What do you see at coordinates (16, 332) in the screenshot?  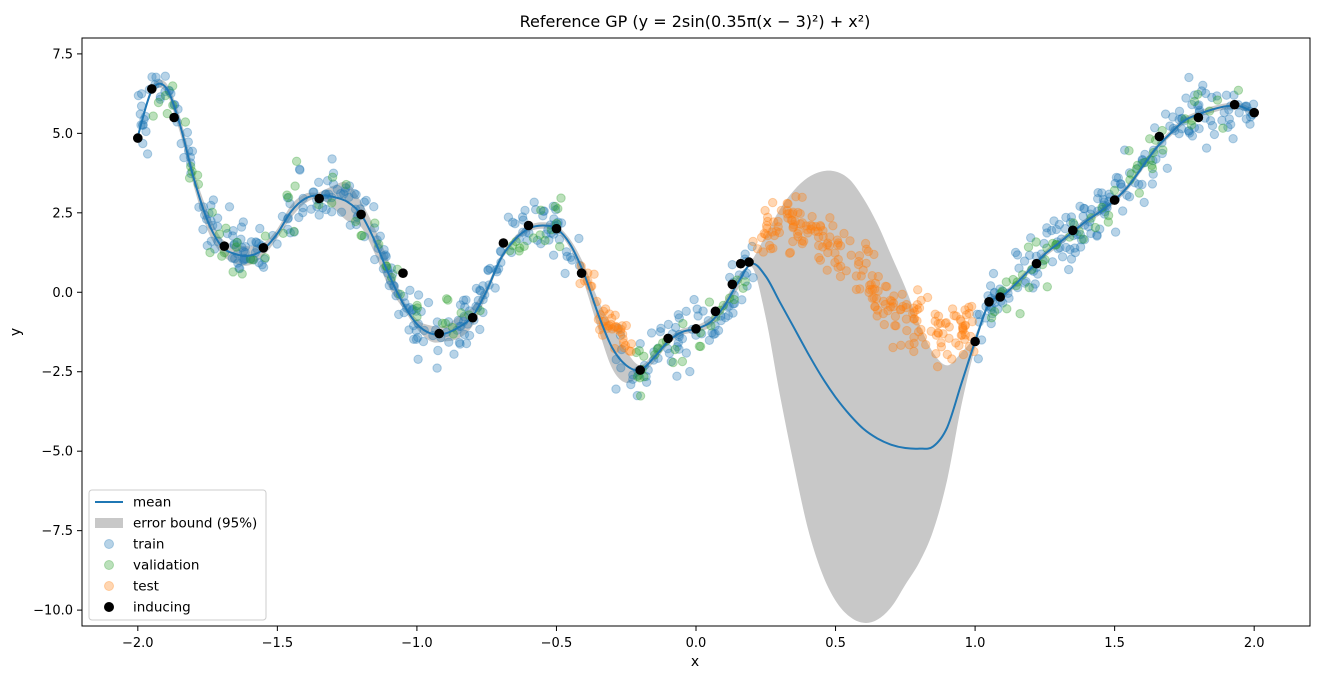 I see `y-axis-label: y` at bounding box center [16, 332].